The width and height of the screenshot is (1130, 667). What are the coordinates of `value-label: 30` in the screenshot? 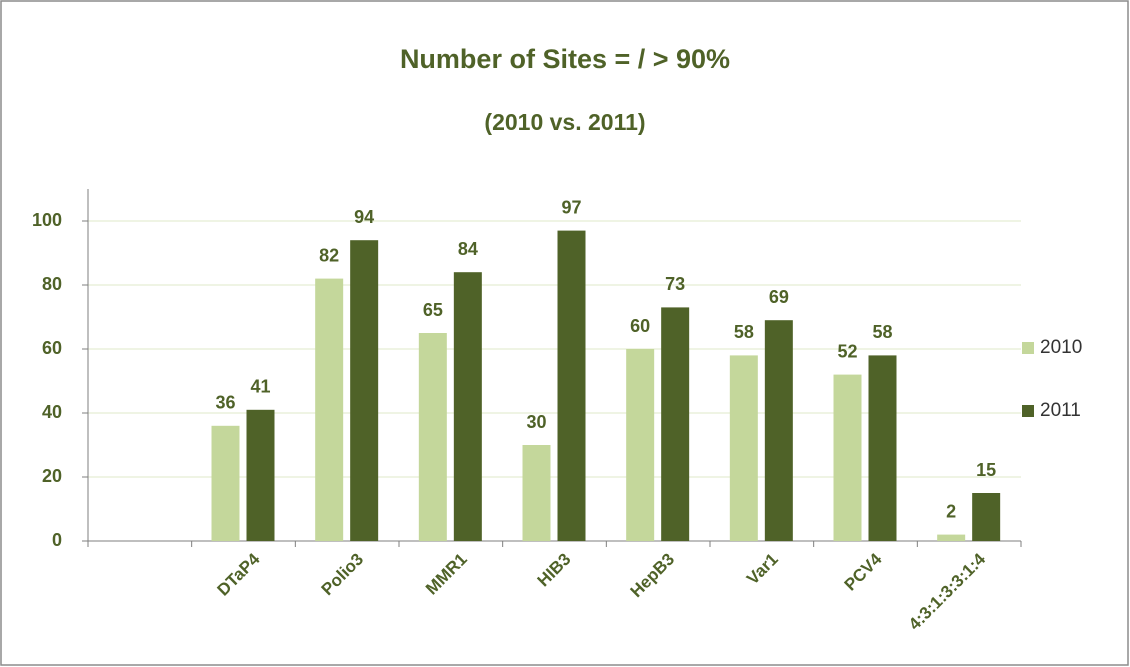 It's located at (536, 422).